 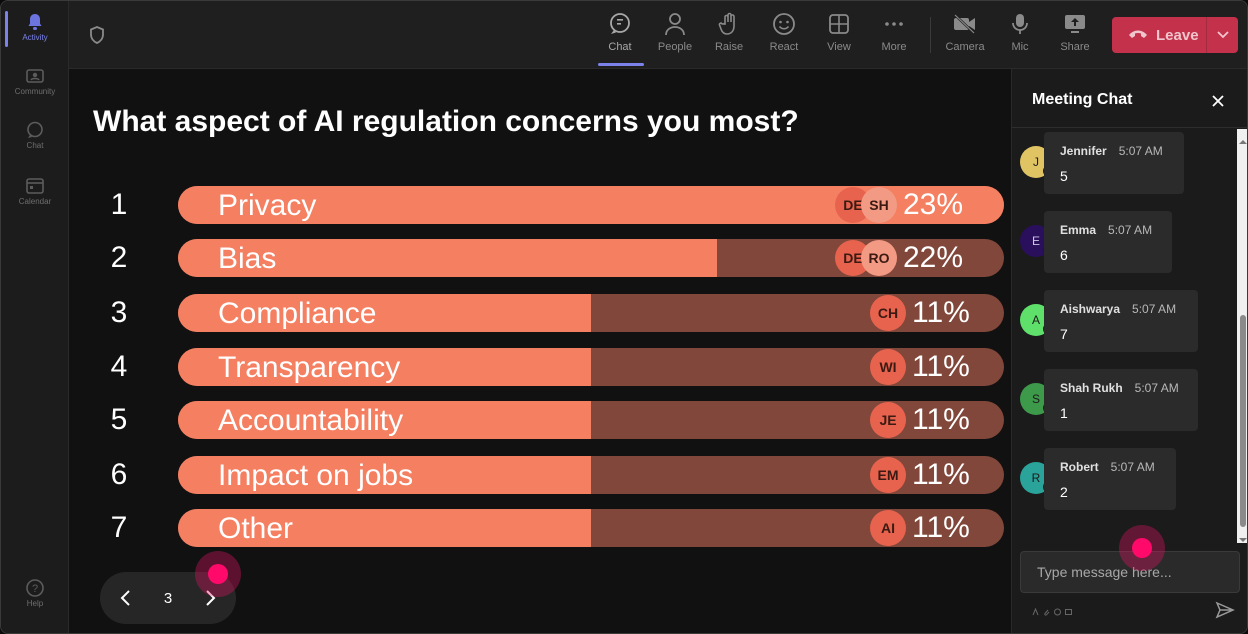 What do you see at coordinates (1225, 610) in the screenshot?
I see `send-message-button` at bounding box center [1225, 610].